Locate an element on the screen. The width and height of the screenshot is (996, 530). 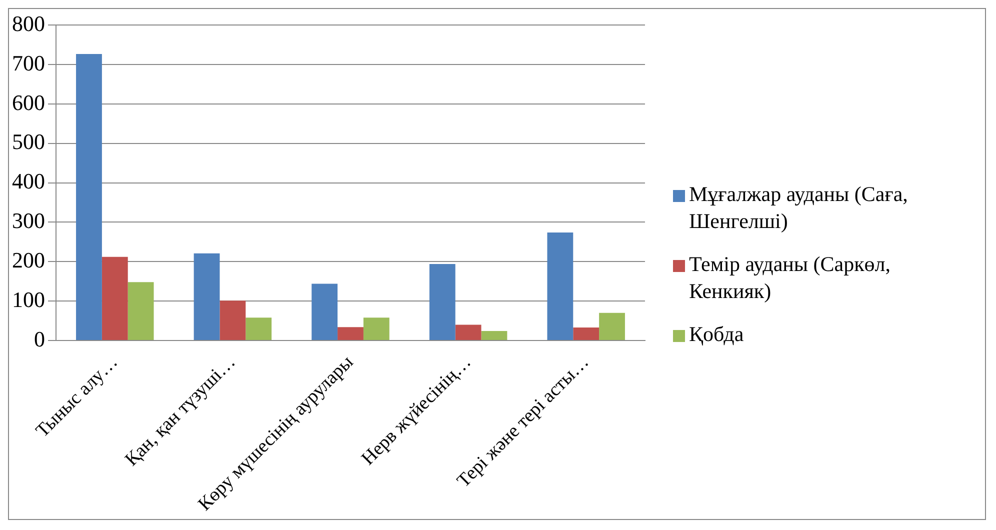
y-tick-label: 300 is located at coordinates (28, 221).